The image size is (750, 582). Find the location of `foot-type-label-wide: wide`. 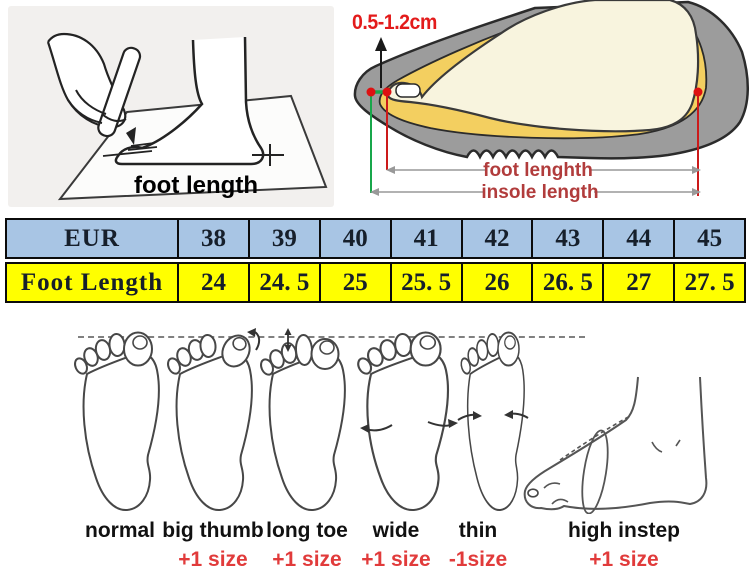

foot-type-label-wide: wide is located at coordinates (396, 530).